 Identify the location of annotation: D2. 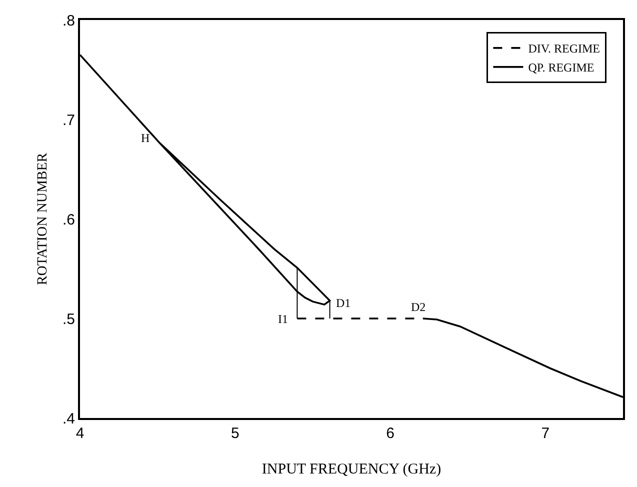
(418, 307).